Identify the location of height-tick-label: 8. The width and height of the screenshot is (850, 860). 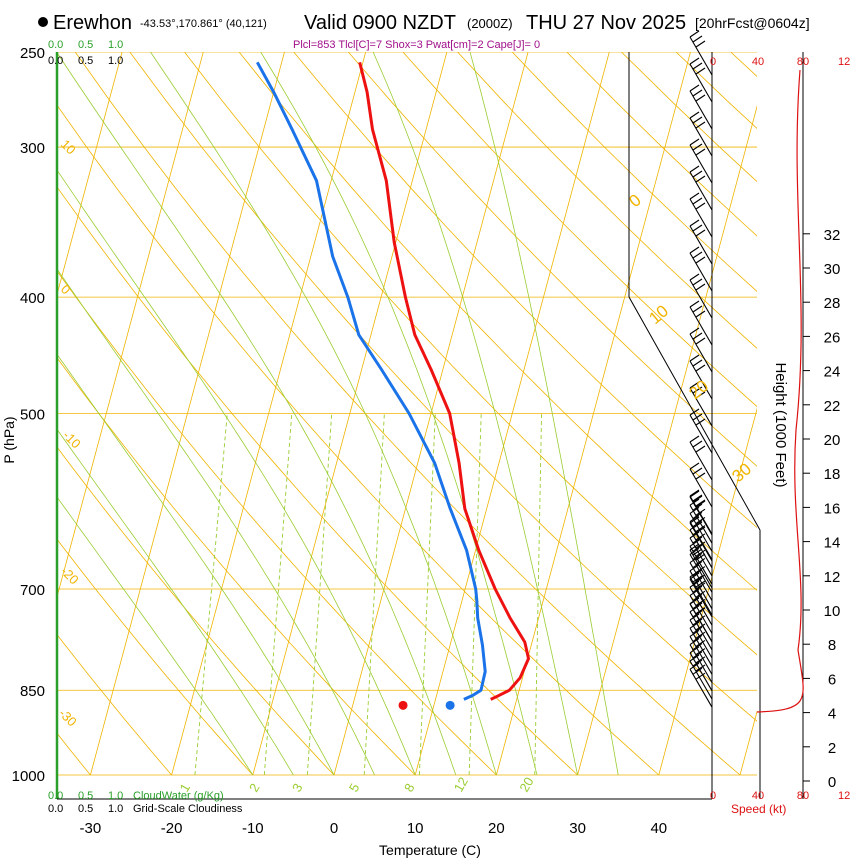
(832, 645).